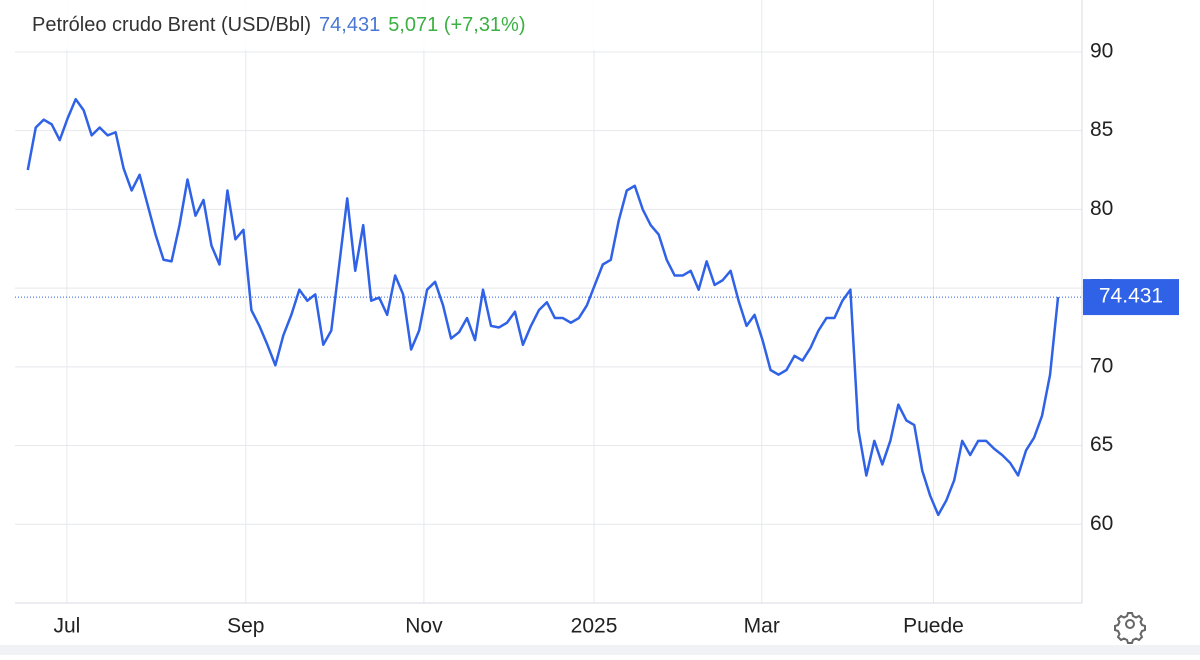 Image resolution: width=1200 pixels, height=660 pixels. What do you see at coordinates (1130, 628) in the screenshot?
I see `settings-icon` at bounding box center [1130, 628].